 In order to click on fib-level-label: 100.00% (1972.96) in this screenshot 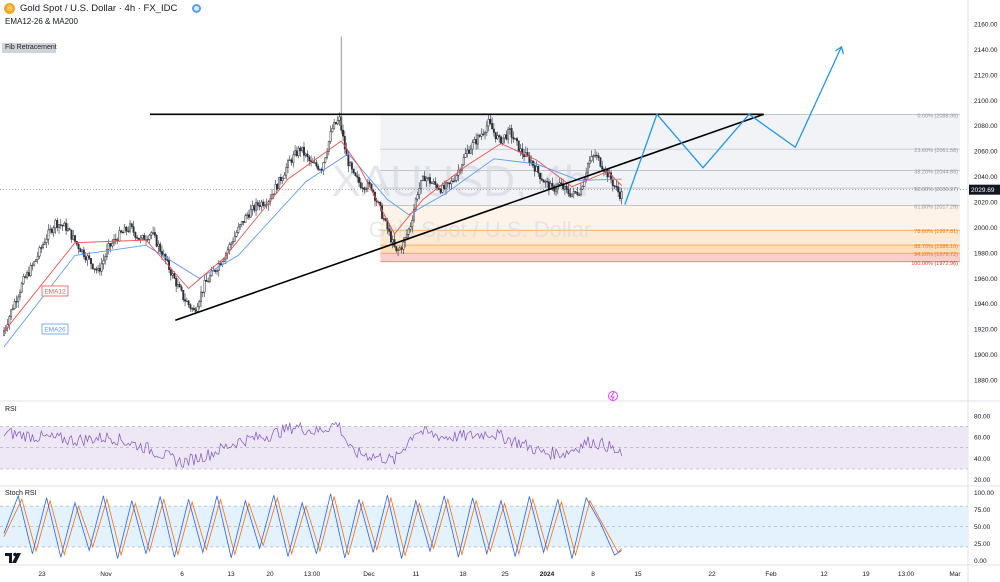, I will do `click(934, 264)`.